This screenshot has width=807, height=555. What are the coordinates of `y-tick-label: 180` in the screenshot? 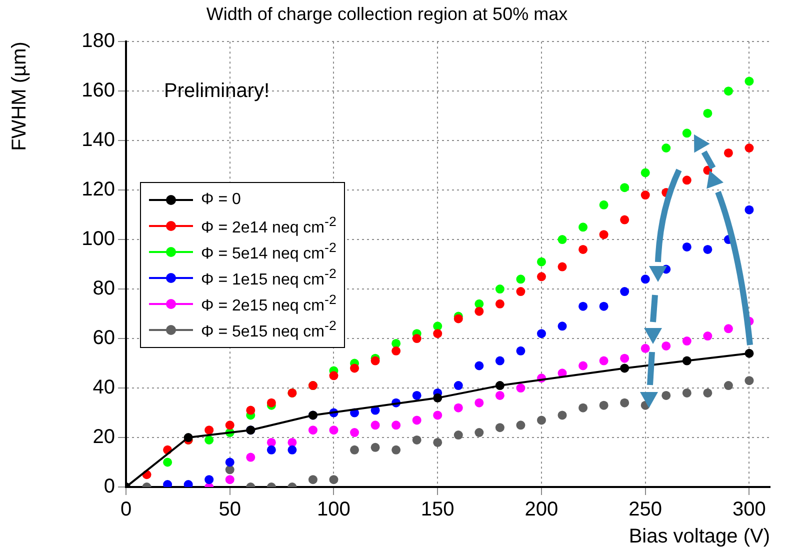 It's located at (98, 41).